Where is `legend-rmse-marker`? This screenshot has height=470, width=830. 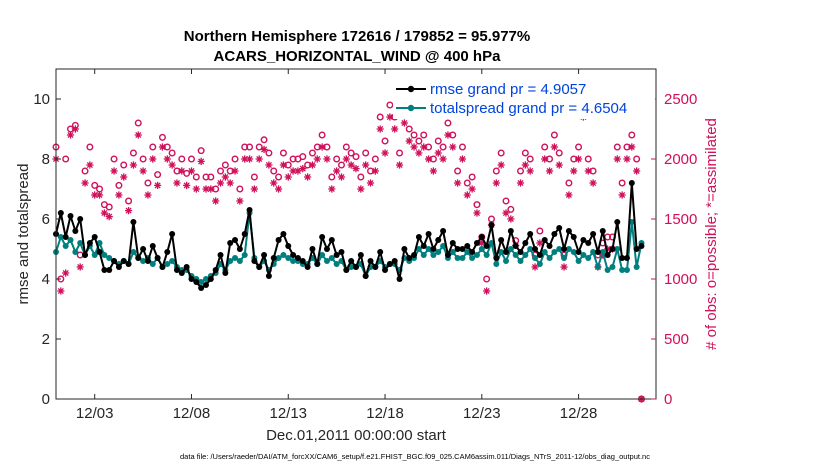
legend-rmse-marker is located at coordinates (411, 89).